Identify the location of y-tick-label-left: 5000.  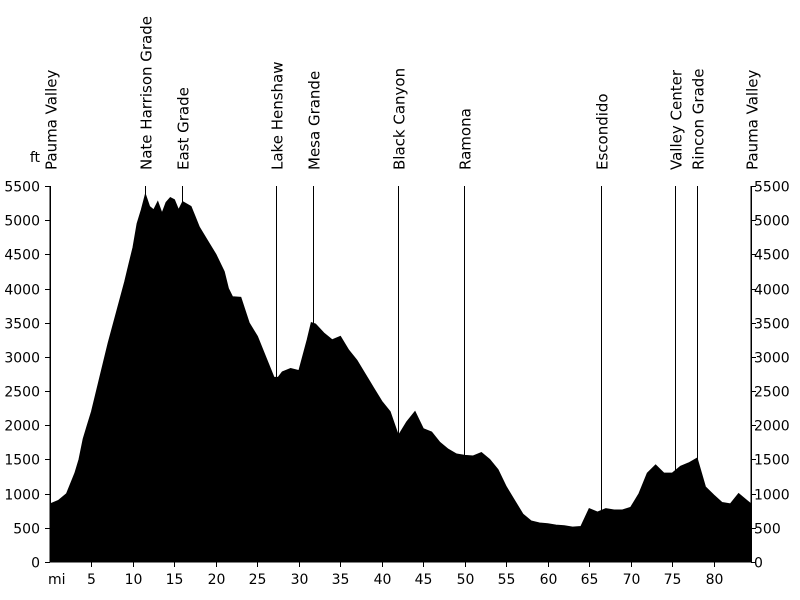
(22, 222).